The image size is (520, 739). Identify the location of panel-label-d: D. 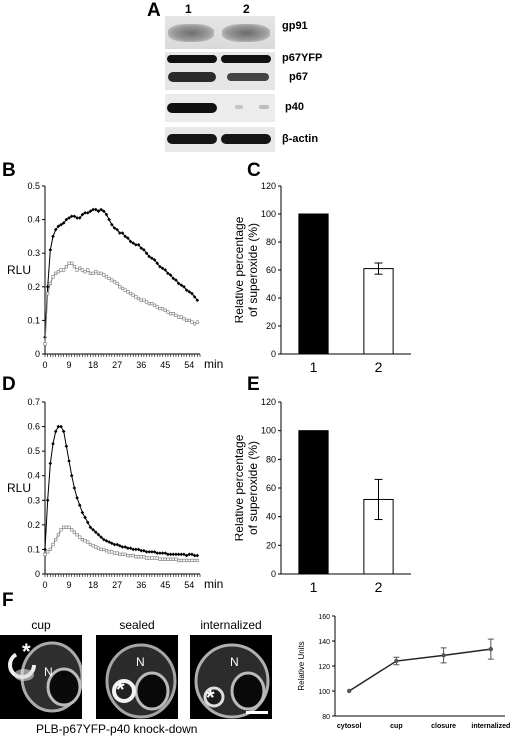
(9, 384).